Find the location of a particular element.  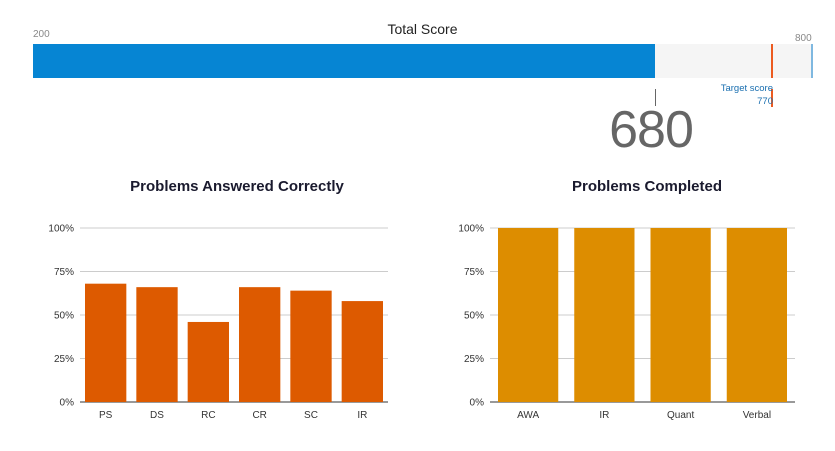

chart-title-correct: Problems Answered Correctly is located at coordinates (237, 186).